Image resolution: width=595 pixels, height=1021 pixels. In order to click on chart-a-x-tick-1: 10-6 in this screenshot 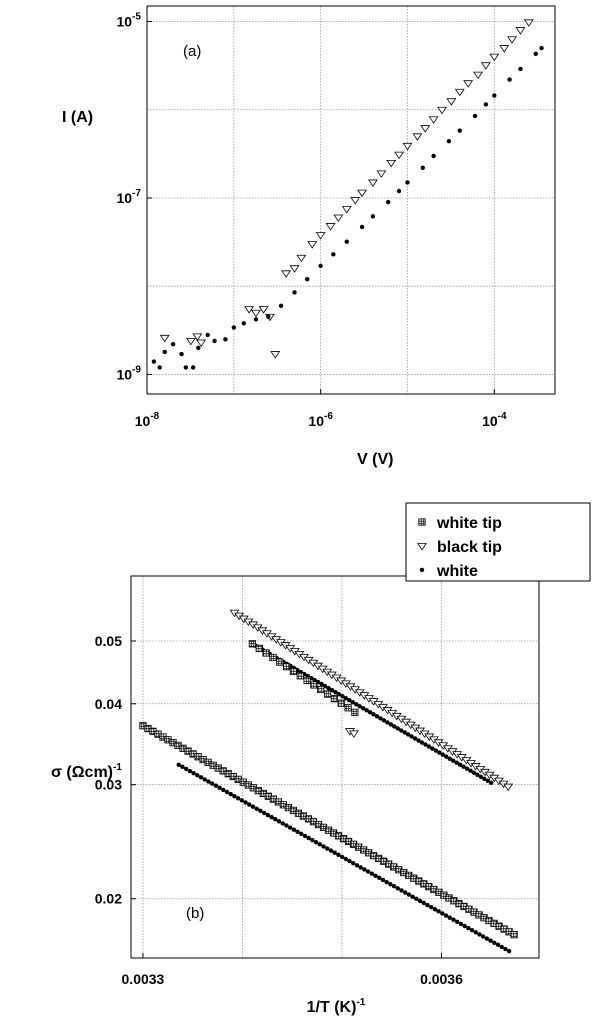, I will do `click(320, 420)`.